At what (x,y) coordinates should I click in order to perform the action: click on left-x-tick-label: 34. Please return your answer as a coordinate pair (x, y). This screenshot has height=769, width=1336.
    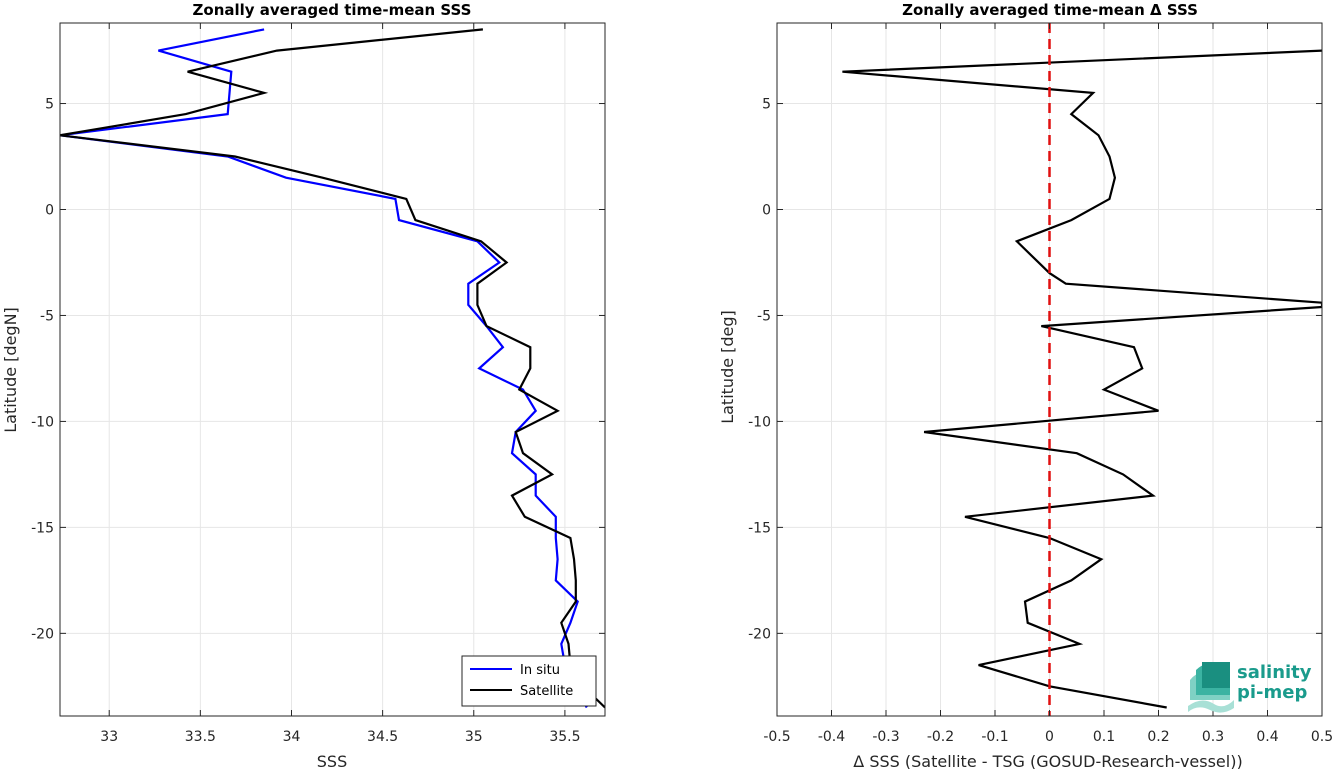
    Looking at the image, I should click on (292, 737).